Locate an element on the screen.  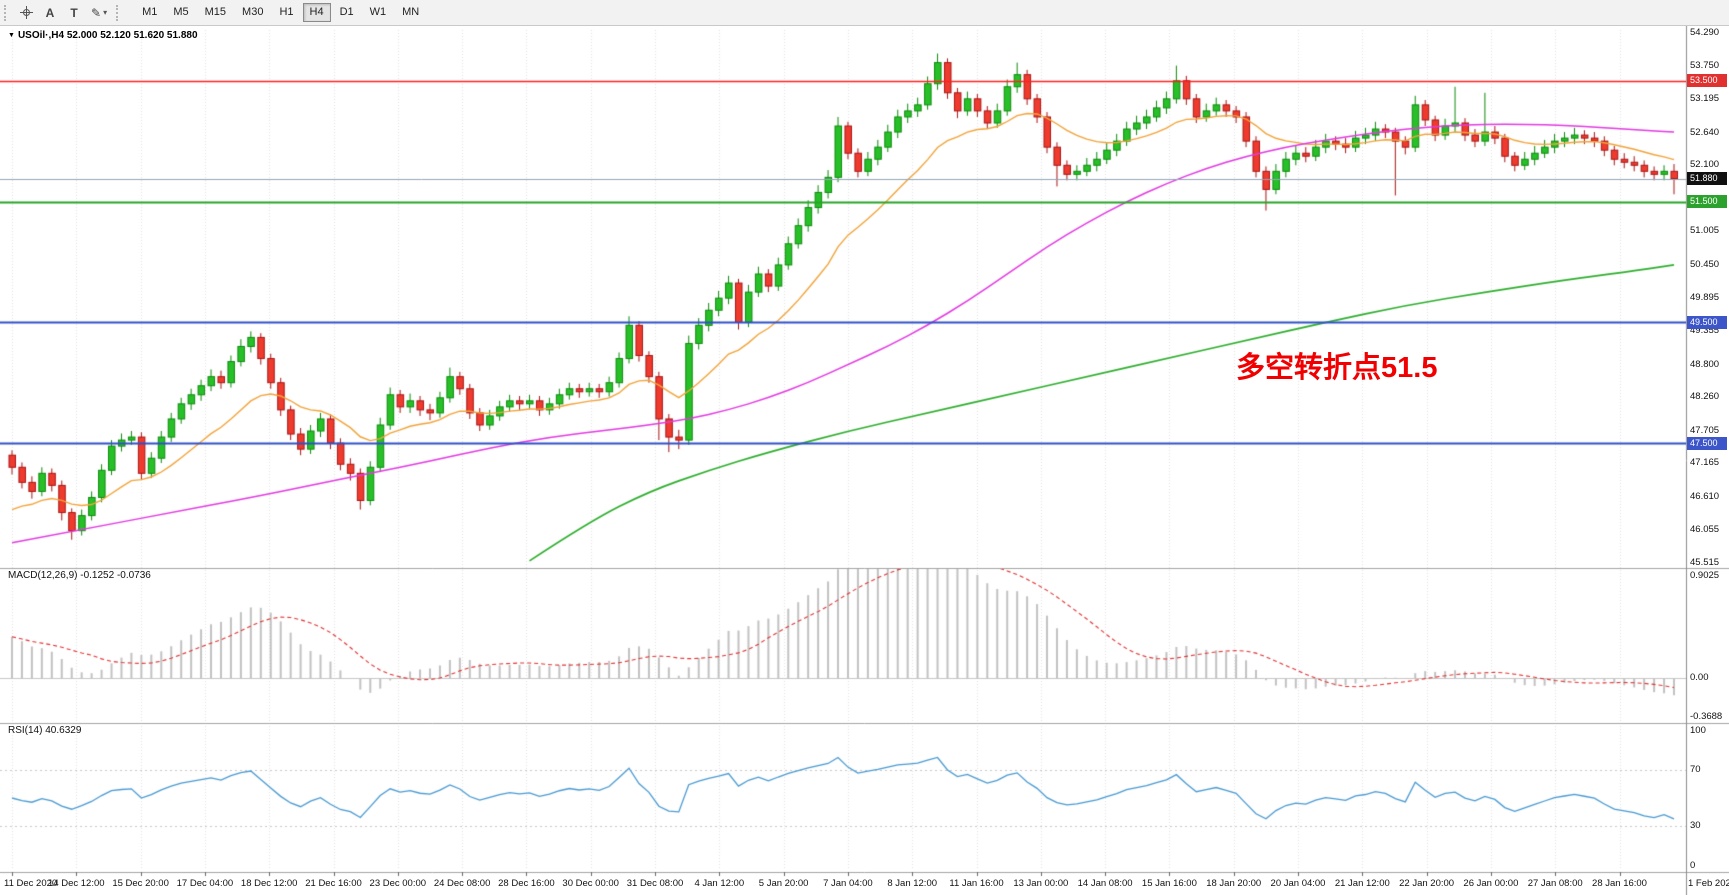
timeframe-D1: D1 is located at coordinates (347, 12).